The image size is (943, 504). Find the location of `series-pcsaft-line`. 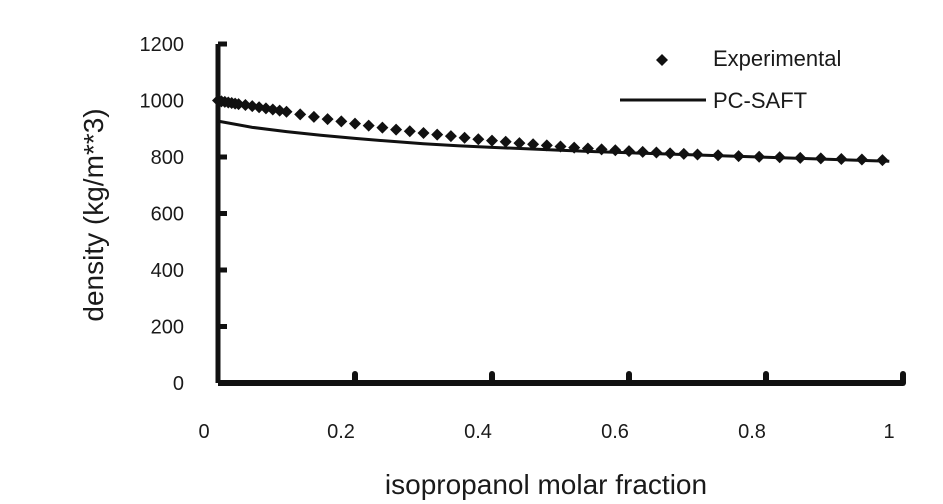

series-pcsaft-line is located at coordinates (553, 141).